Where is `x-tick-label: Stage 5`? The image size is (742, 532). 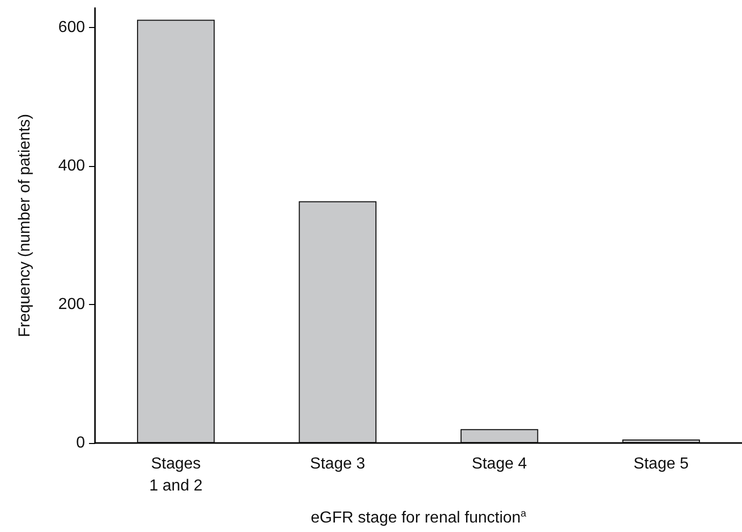 x-tick-label: Stage 5 is located at coordinates (661, 464).